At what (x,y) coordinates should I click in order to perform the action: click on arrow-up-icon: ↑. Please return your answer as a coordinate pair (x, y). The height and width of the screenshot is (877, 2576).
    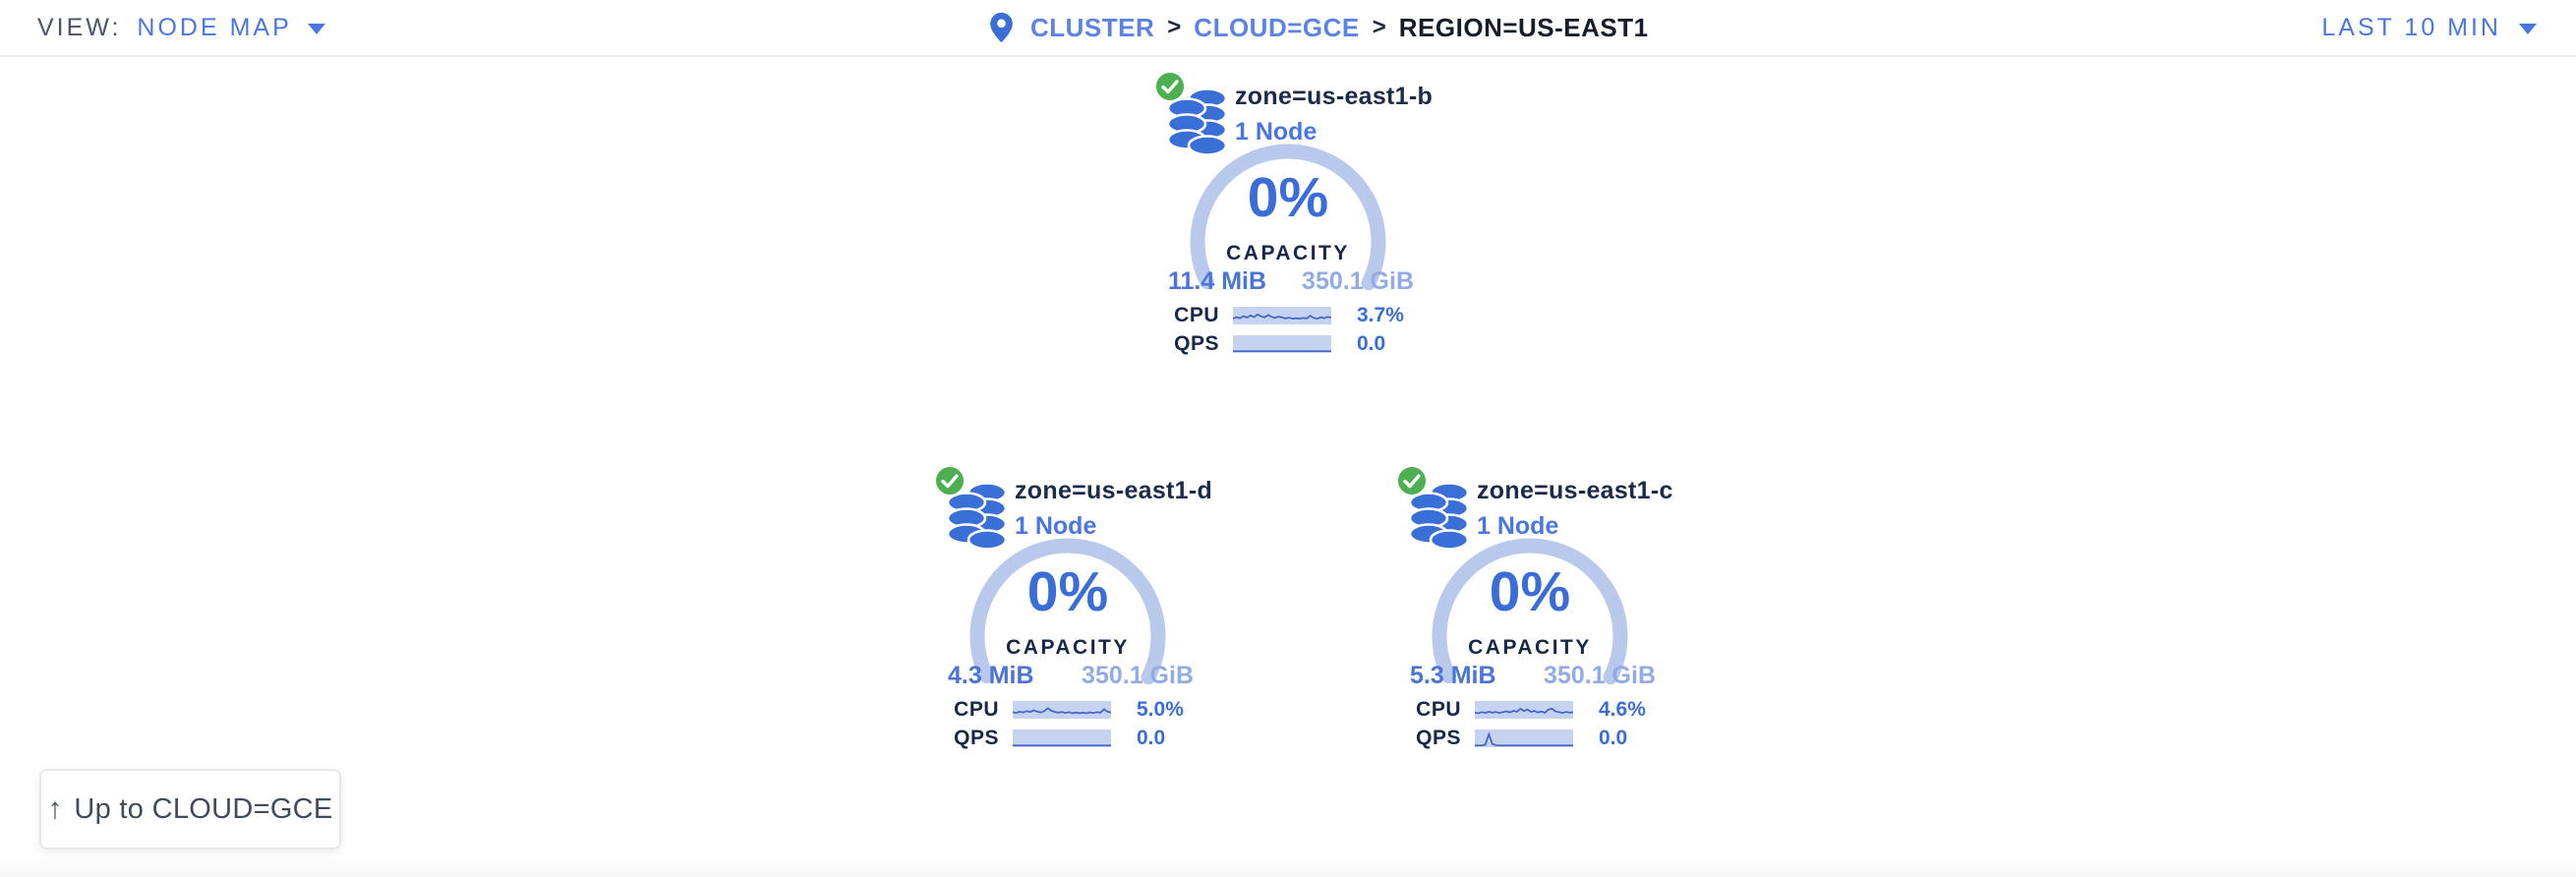
    Looking at the image, I should click on (55, 808).